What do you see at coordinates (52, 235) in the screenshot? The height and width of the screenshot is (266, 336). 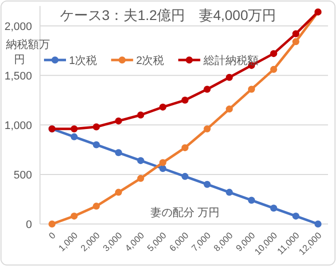 I see `x-tick-label: 0` at bounding box center [52, 235].